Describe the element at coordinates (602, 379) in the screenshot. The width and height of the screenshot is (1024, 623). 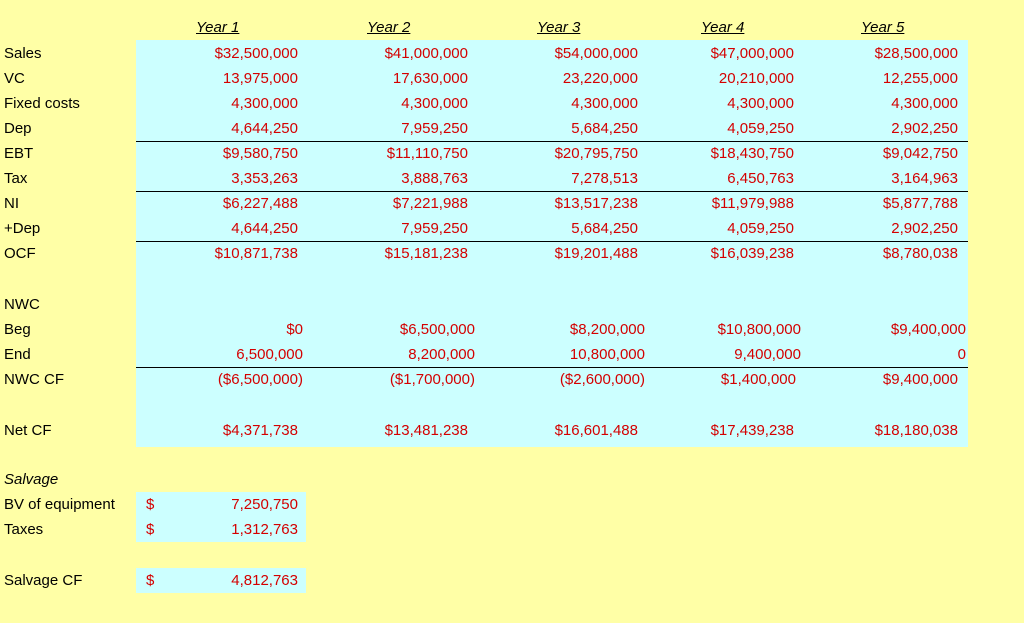
I see `cell-nwc-cf-y3: ($2,600,000)` at that location.